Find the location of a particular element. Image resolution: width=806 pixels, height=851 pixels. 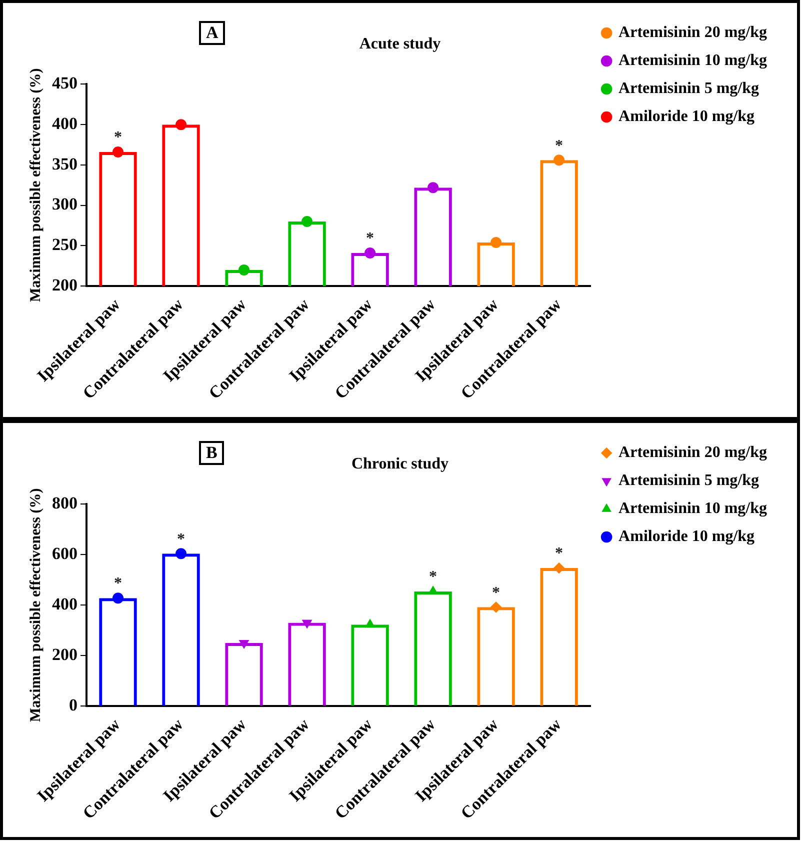

y-tick-label: 300 is located at coordinates (65, 204).